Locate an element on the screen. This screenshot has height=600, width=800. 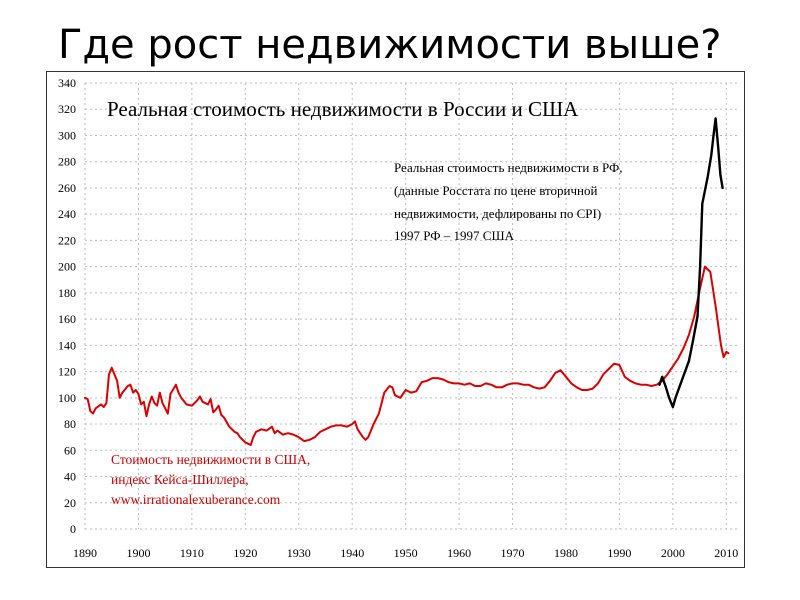
y-tick-label: 320 is located at coordinates (67, 109).